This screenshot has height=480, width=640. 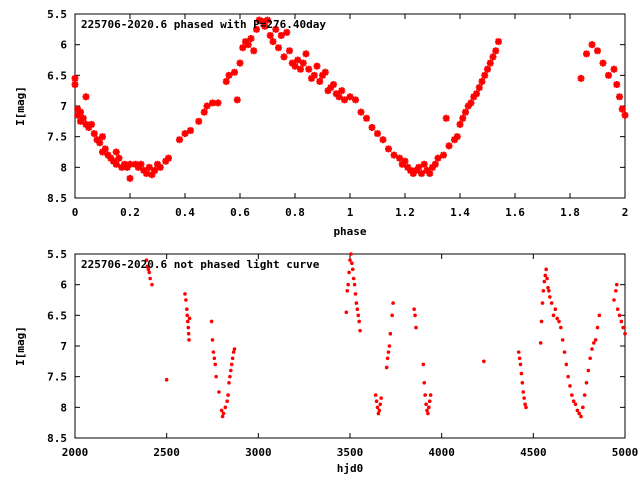 What do you see at coordinates (240, 212) in the screenshot?
I see `x-tick-label: 0.6` at bounding box center [240, 212].